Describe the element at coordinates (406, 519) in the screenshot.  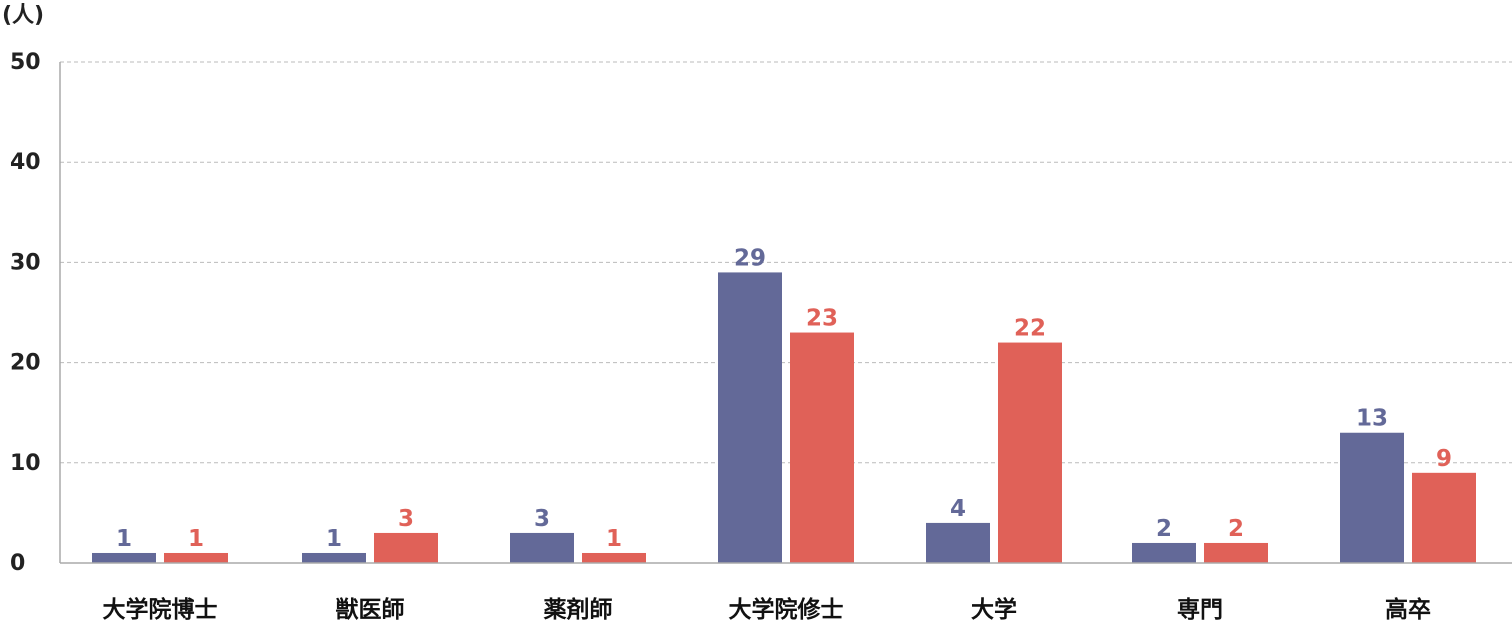
I see `value-label-series-2-1: 3` at that location.